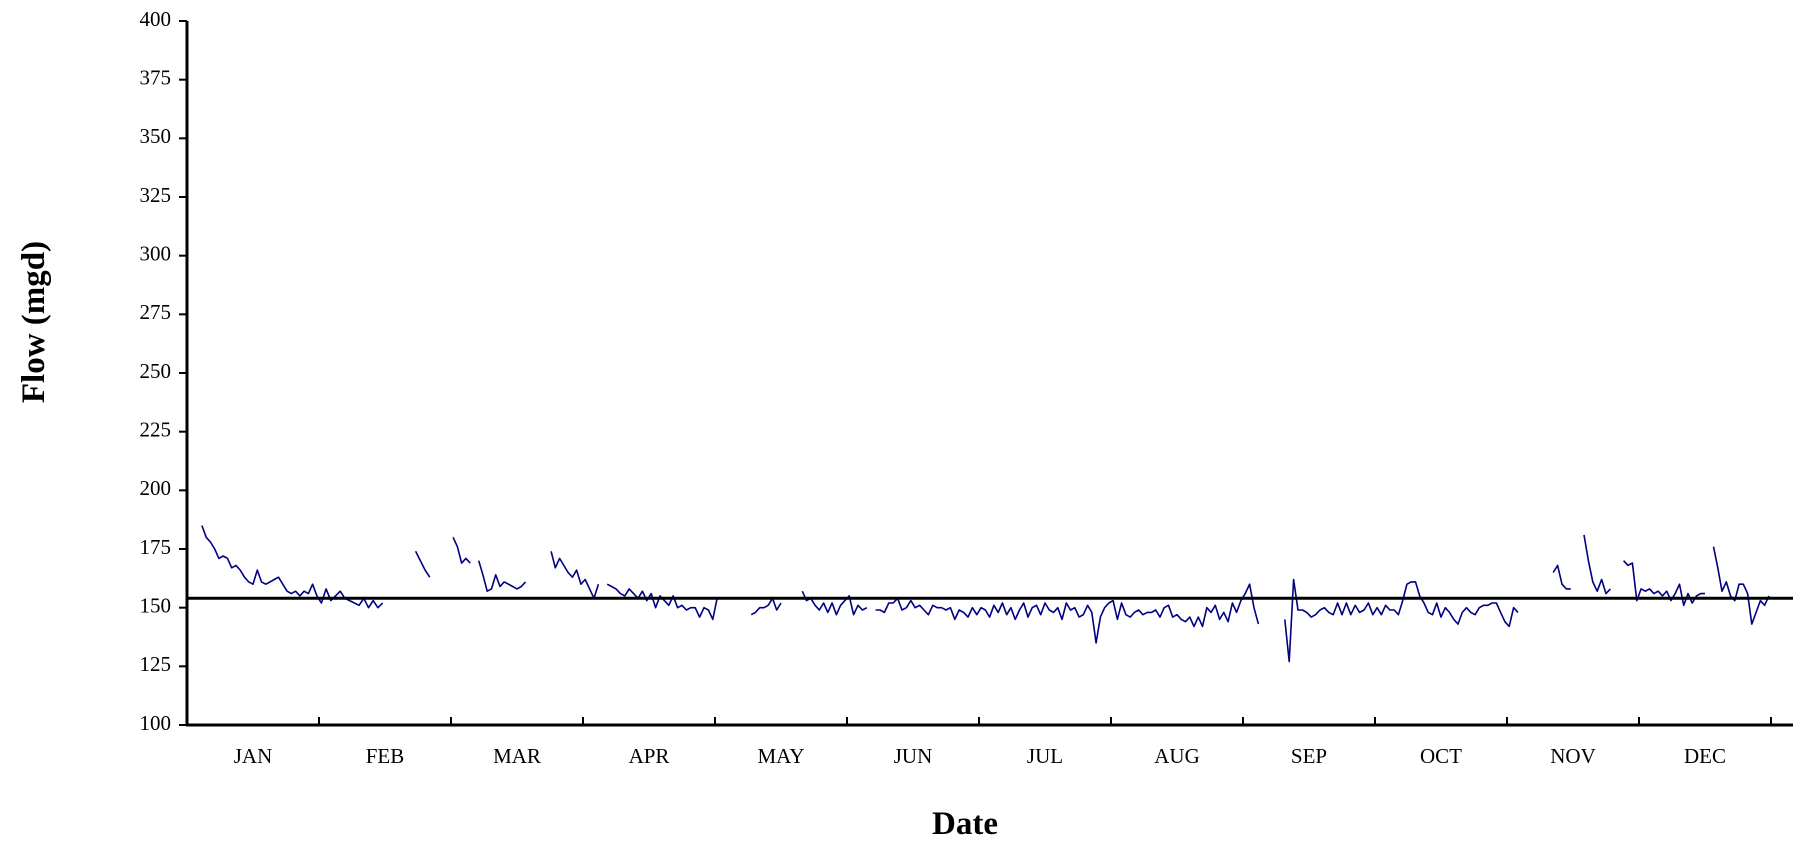  I want to click on x-tick-label: OCT, so click(1441, 756).